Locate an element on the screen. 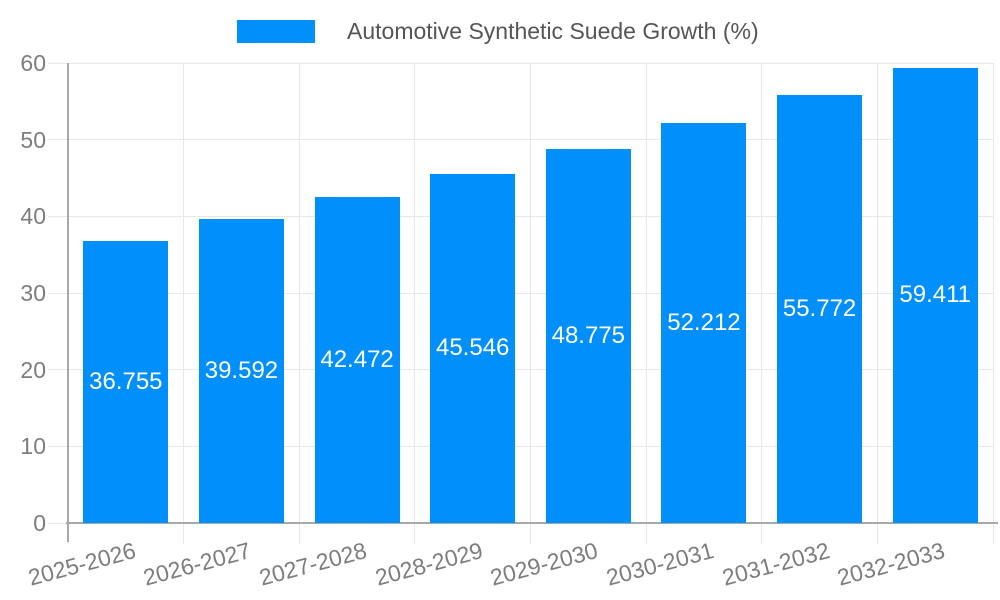  x-axis-tick-label: 2032-2033 is located at coordinates (891, 564).